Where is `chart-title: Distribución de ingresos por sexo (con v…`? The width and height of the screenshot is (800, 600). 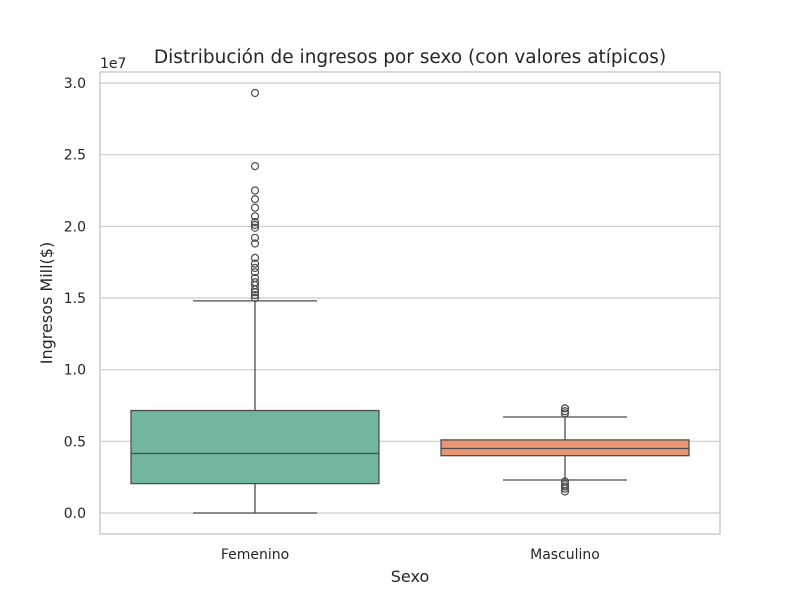
chart-title: Distribución de ingresos por sexo (con v… is located at coordinates (410, 57).